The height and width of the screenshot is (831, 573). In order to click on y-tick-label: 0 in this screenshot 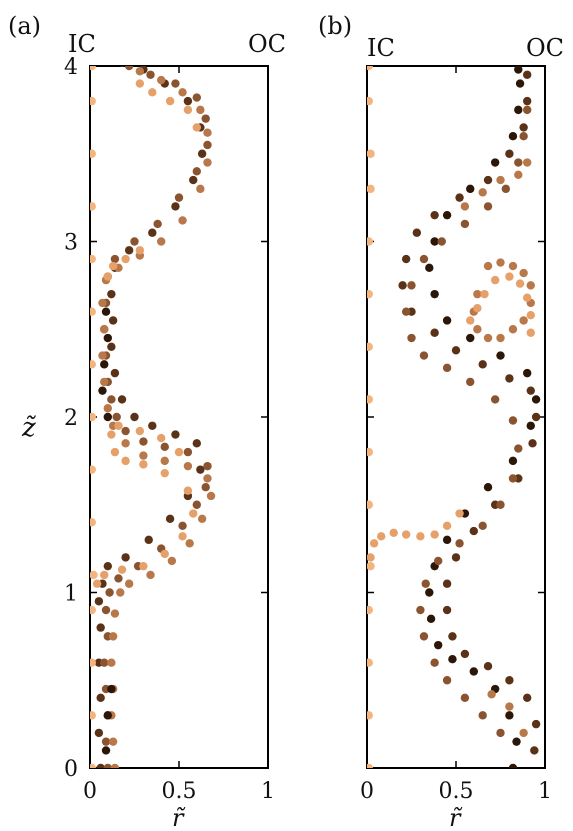, I will do `click(71, 769)`.